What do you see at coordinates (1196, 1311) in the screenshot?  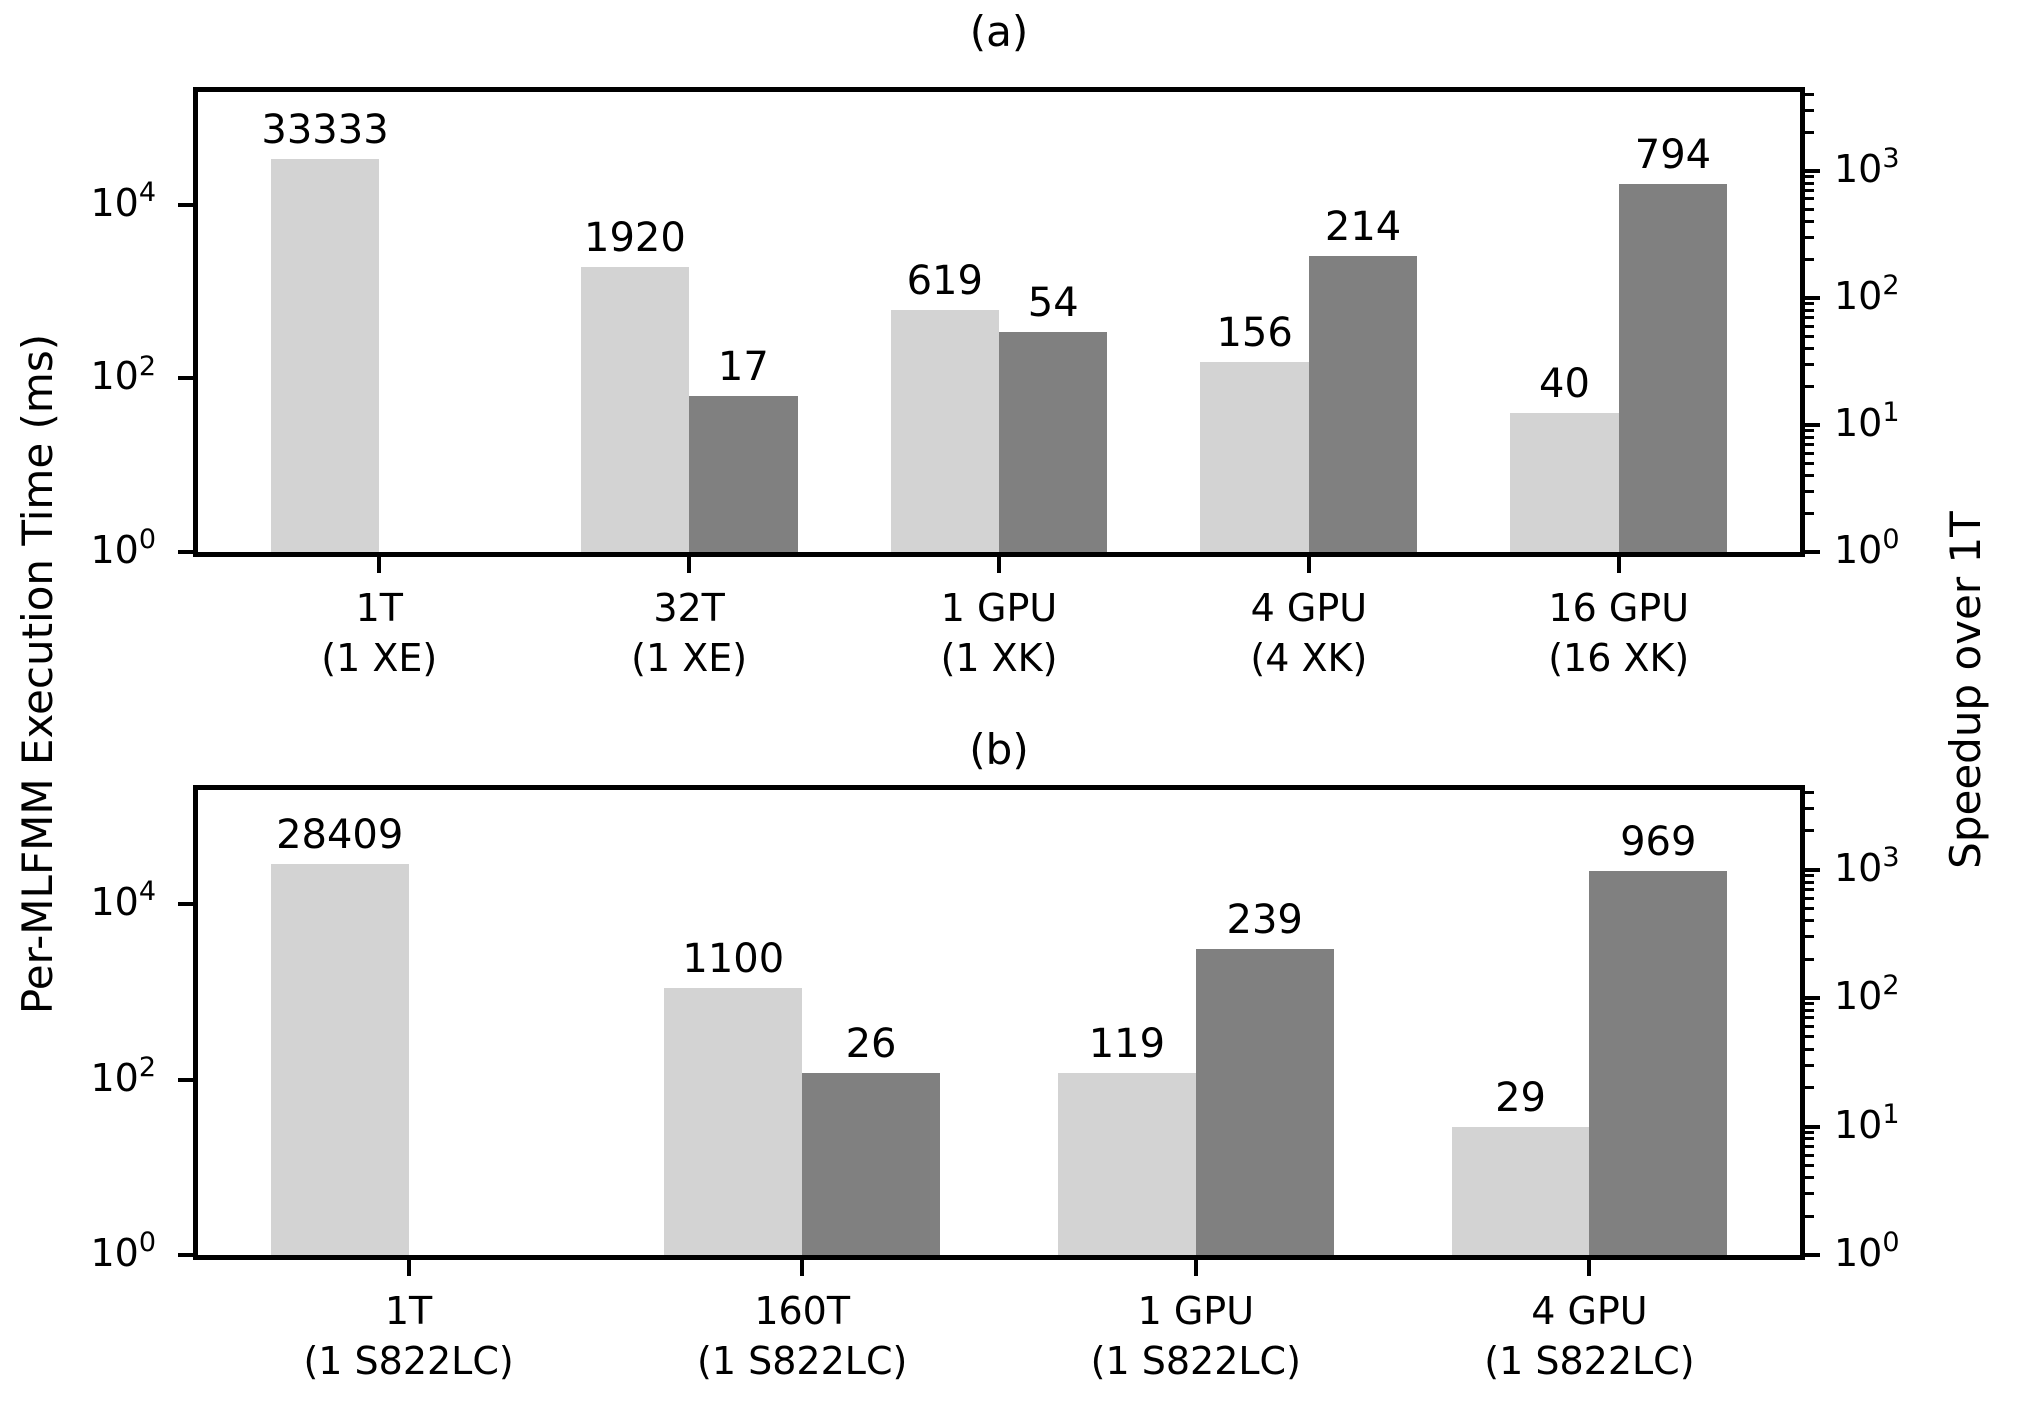 I see `x-tick-label-line: 1 GPU` at bounding box center [1196, 1311].